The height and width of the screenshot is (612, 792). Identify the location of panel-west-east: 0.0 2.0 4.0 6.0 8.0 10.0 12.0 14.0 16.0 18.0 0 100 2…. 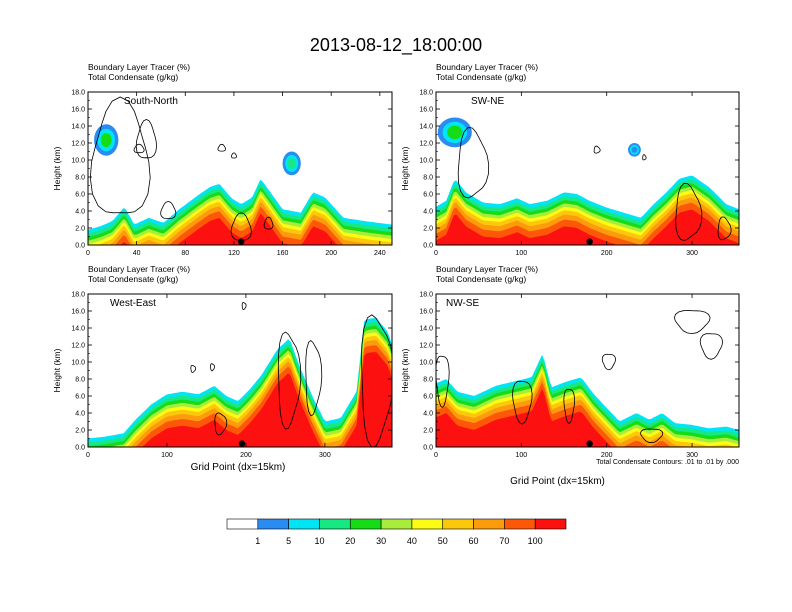
(222, 361).